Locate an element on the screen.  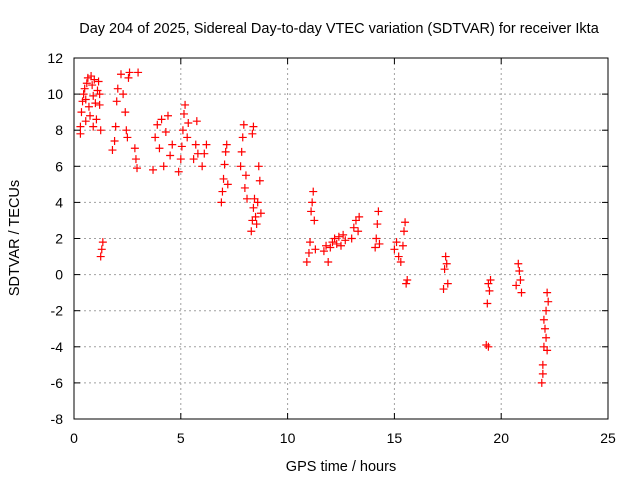
x-tick-label: 15 is located at coordinates (395, 438).